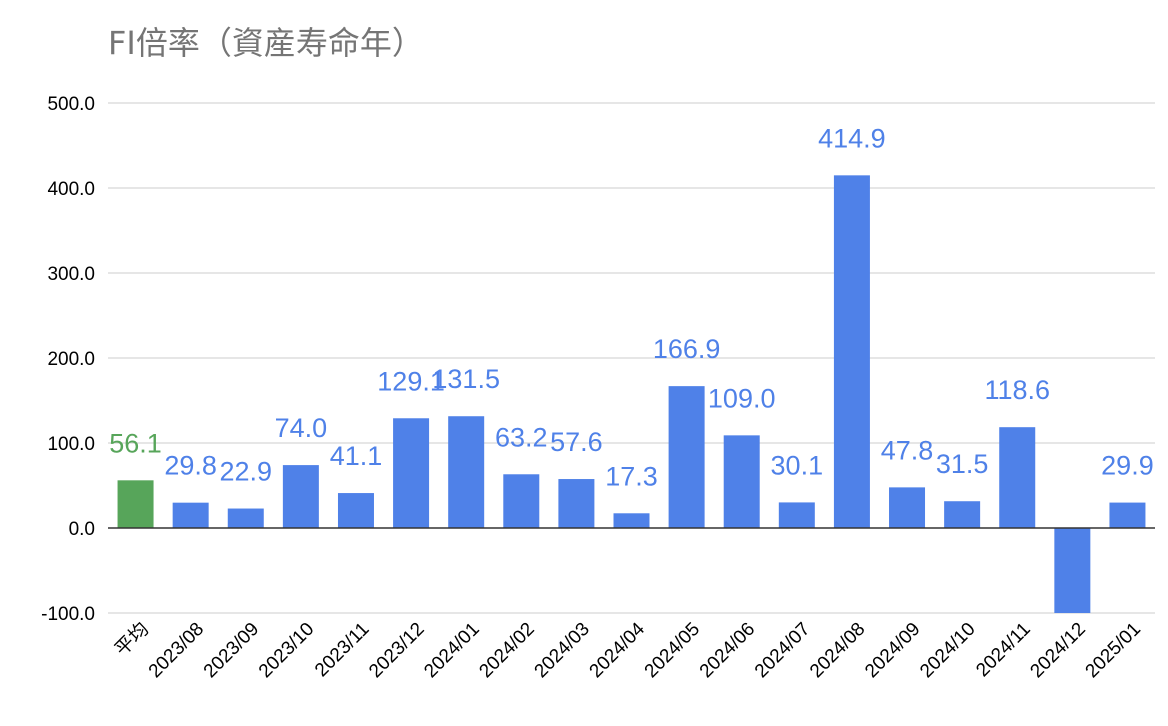 This screenshot has height=726, width=1168. Describe the element at coordinates (907, 450) in the screenshot. I see `data-label: 47.8` at that location.